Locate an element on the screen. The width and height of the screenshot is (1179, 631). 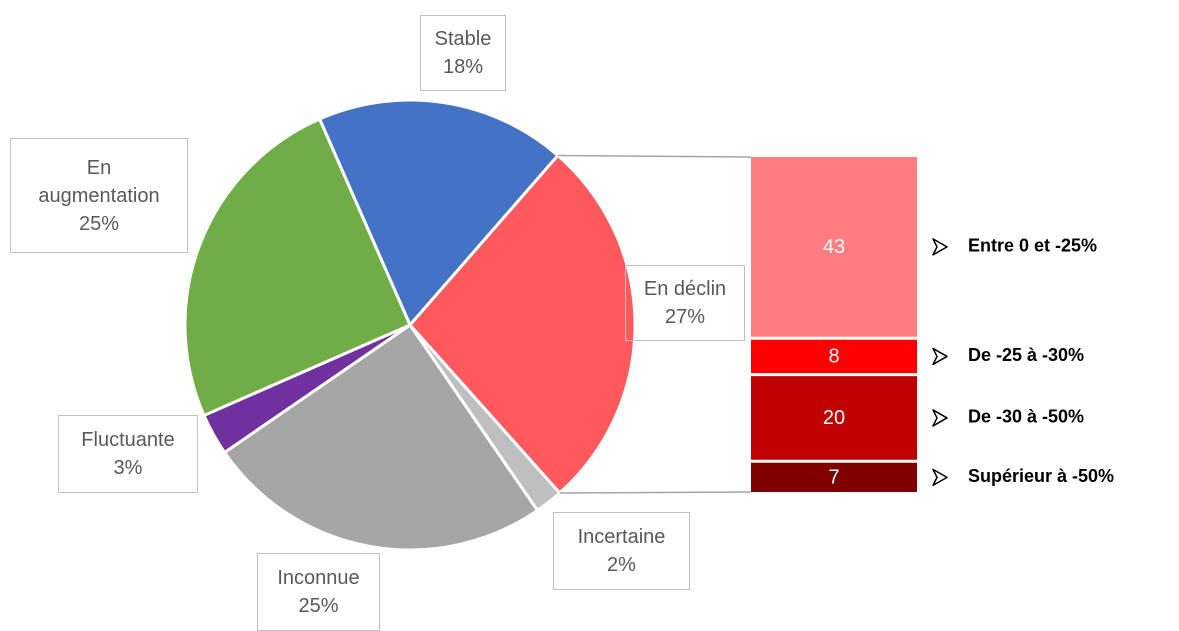
legend-label: Entre 0 et -25% is located at coordinates (1032, 246).